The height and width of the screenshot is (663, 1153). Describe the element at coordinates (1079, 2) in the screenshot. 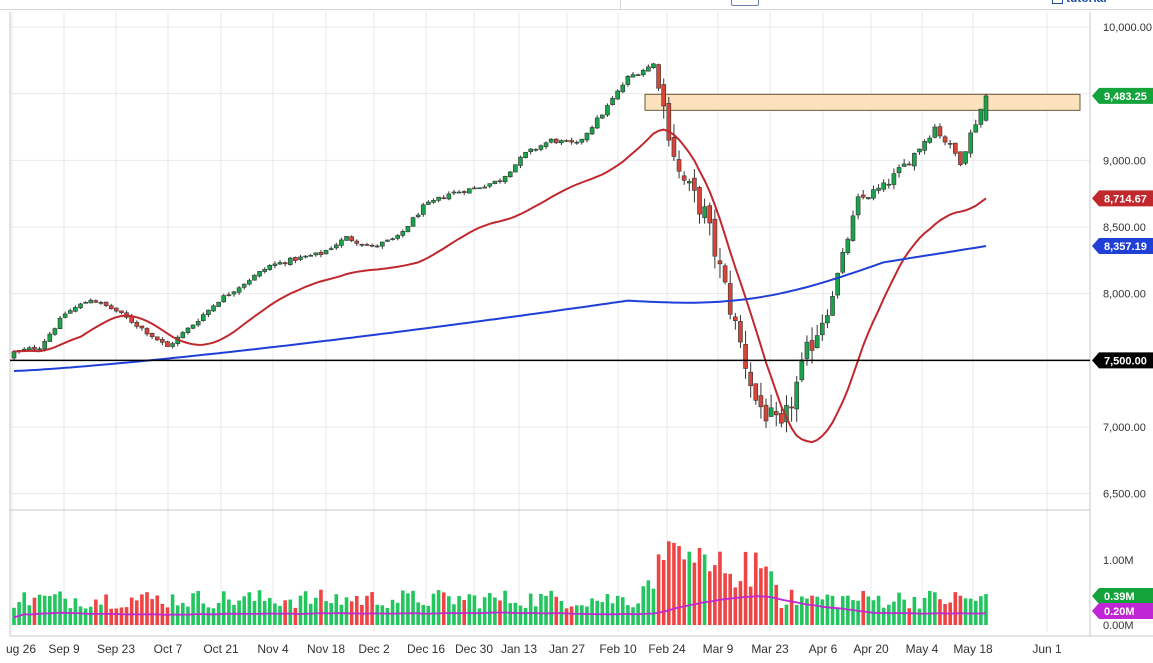

I see `tutorial-link: tutorial` at that location.